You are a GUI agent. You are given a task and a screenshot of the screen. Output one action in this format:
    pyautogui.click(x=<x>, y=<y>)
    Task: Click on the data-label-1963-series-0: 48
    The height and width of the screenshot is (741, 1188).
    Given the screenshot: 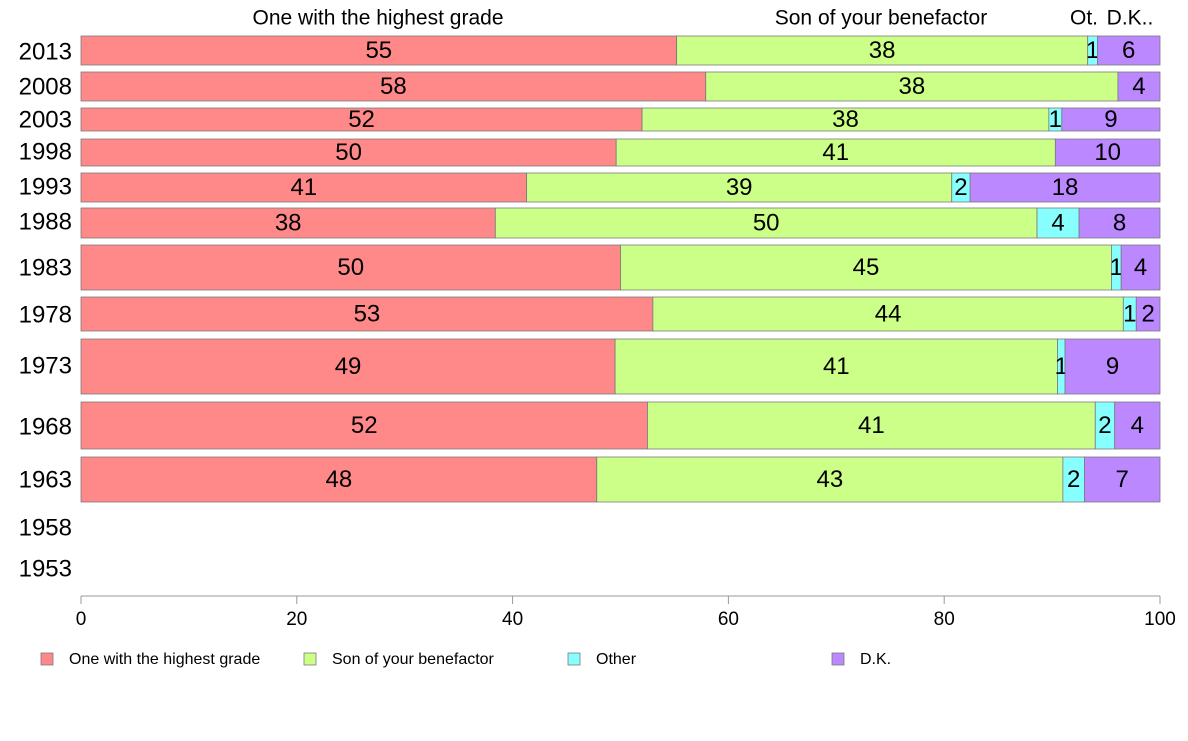 What is the action you would take?
    pyautogui.click(x=339, y=479)
    